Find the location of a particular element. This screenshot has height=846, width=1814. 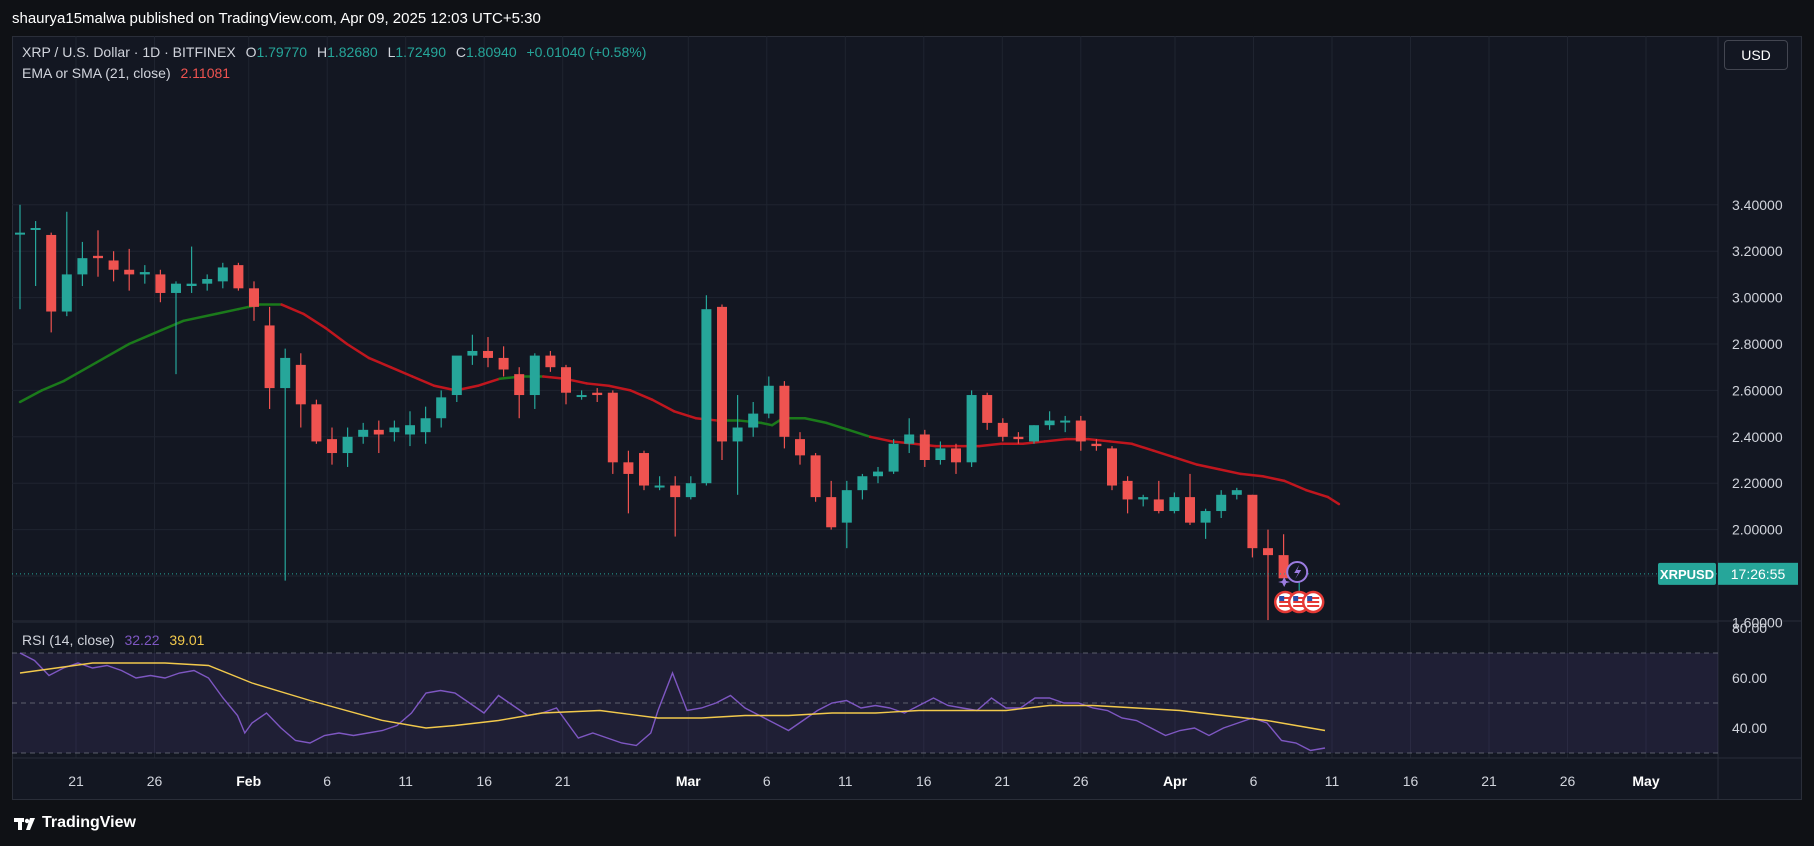

time-tick-label: Apr is located at coordinates (1175, 781).